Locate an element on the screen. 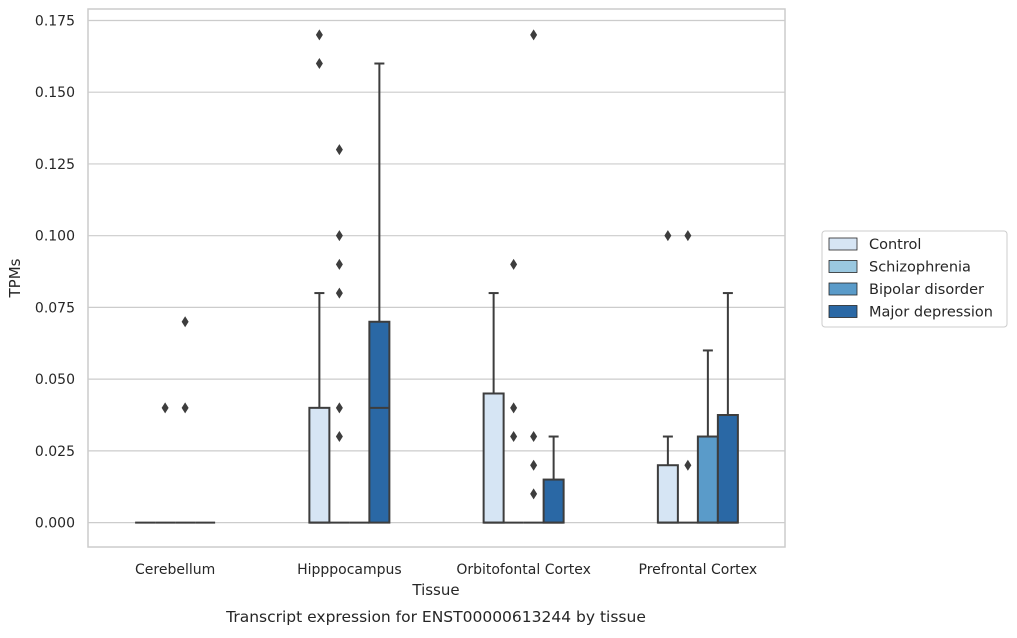 This screenshot has width=1017, height=638. legend-frame is located at coordinates (914, 279).